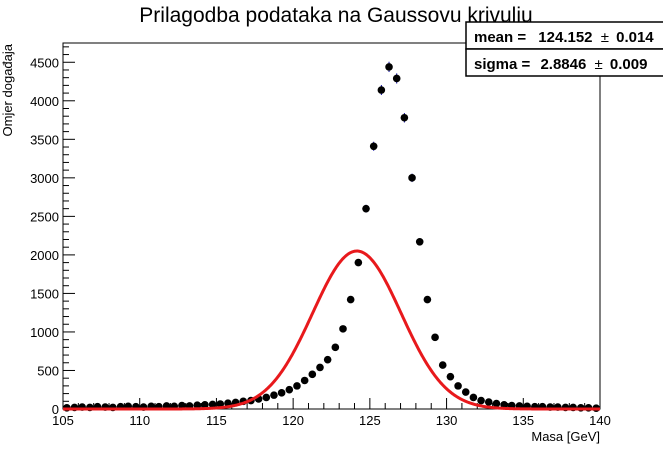 This screenshot has height=449, width=663. Describe the element at coordinates (605, 37) in the screenshot. I see `stats-mean-pm: ±` at that location.